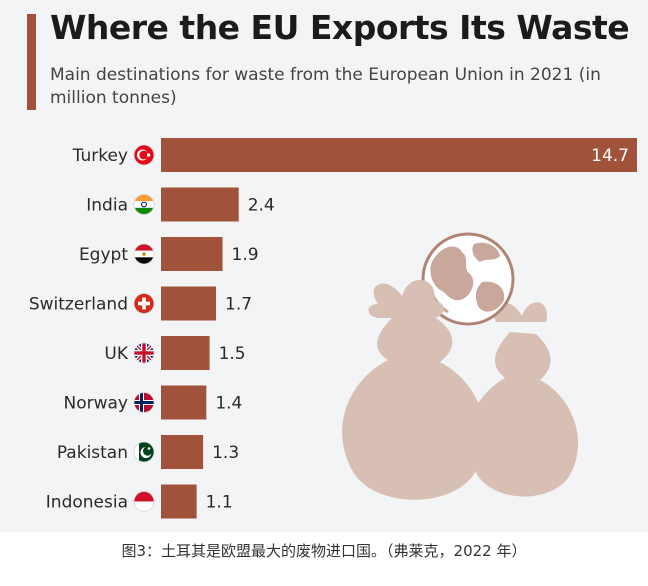 The height and width of the screenshot is (586, 648). What do you see at coordinates (144, 402) in the screenshot?
I see `flag-norway-icon` at bounding box center [144, 402].